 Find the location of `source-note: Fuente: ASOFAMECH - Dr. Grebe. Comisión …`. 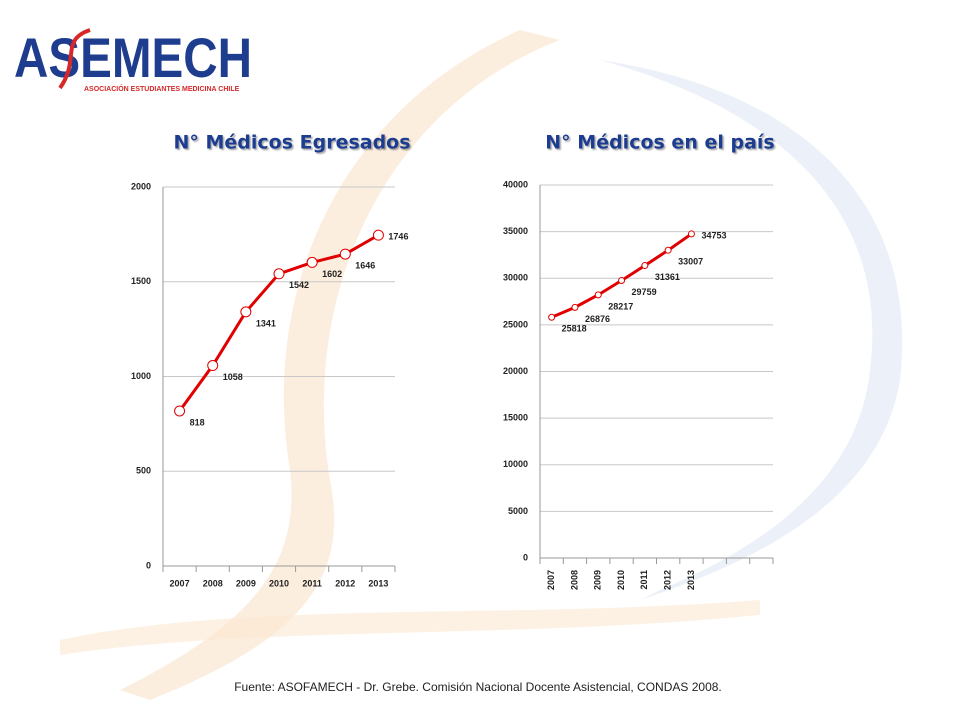

source-note: Fuente: ASOFAMECH - Dr. Grebe. Comisión … is located at coordinates (478, 687).